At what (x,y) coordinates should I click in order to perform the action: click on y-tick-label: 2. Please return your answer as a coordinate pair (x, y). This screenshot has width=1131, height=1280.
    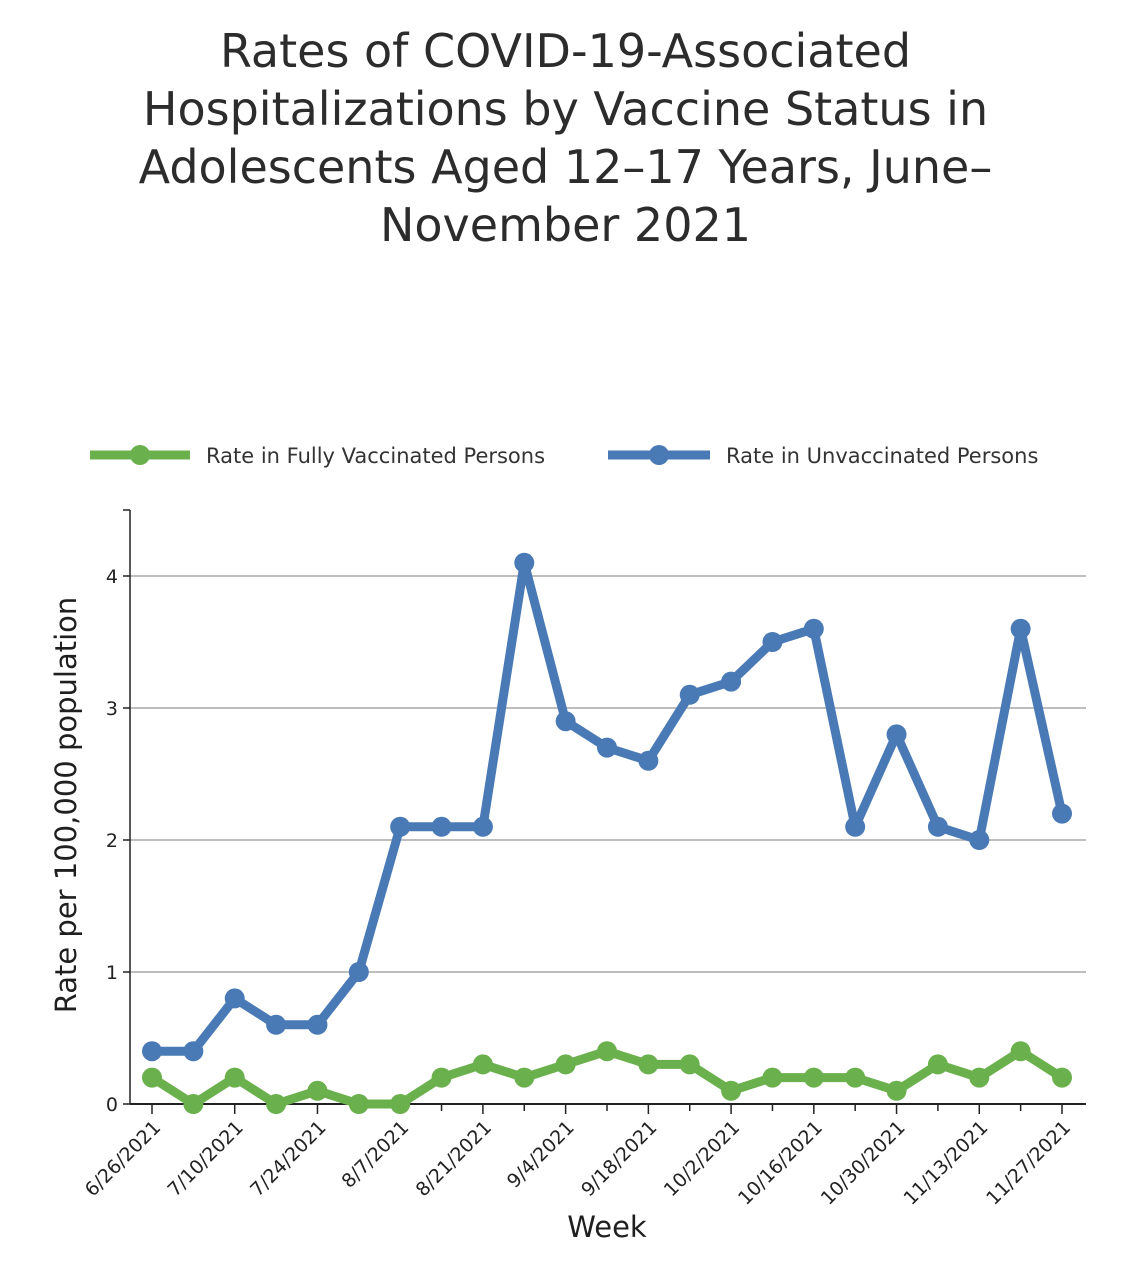
    Looking at the image, I should click on (112, 841).